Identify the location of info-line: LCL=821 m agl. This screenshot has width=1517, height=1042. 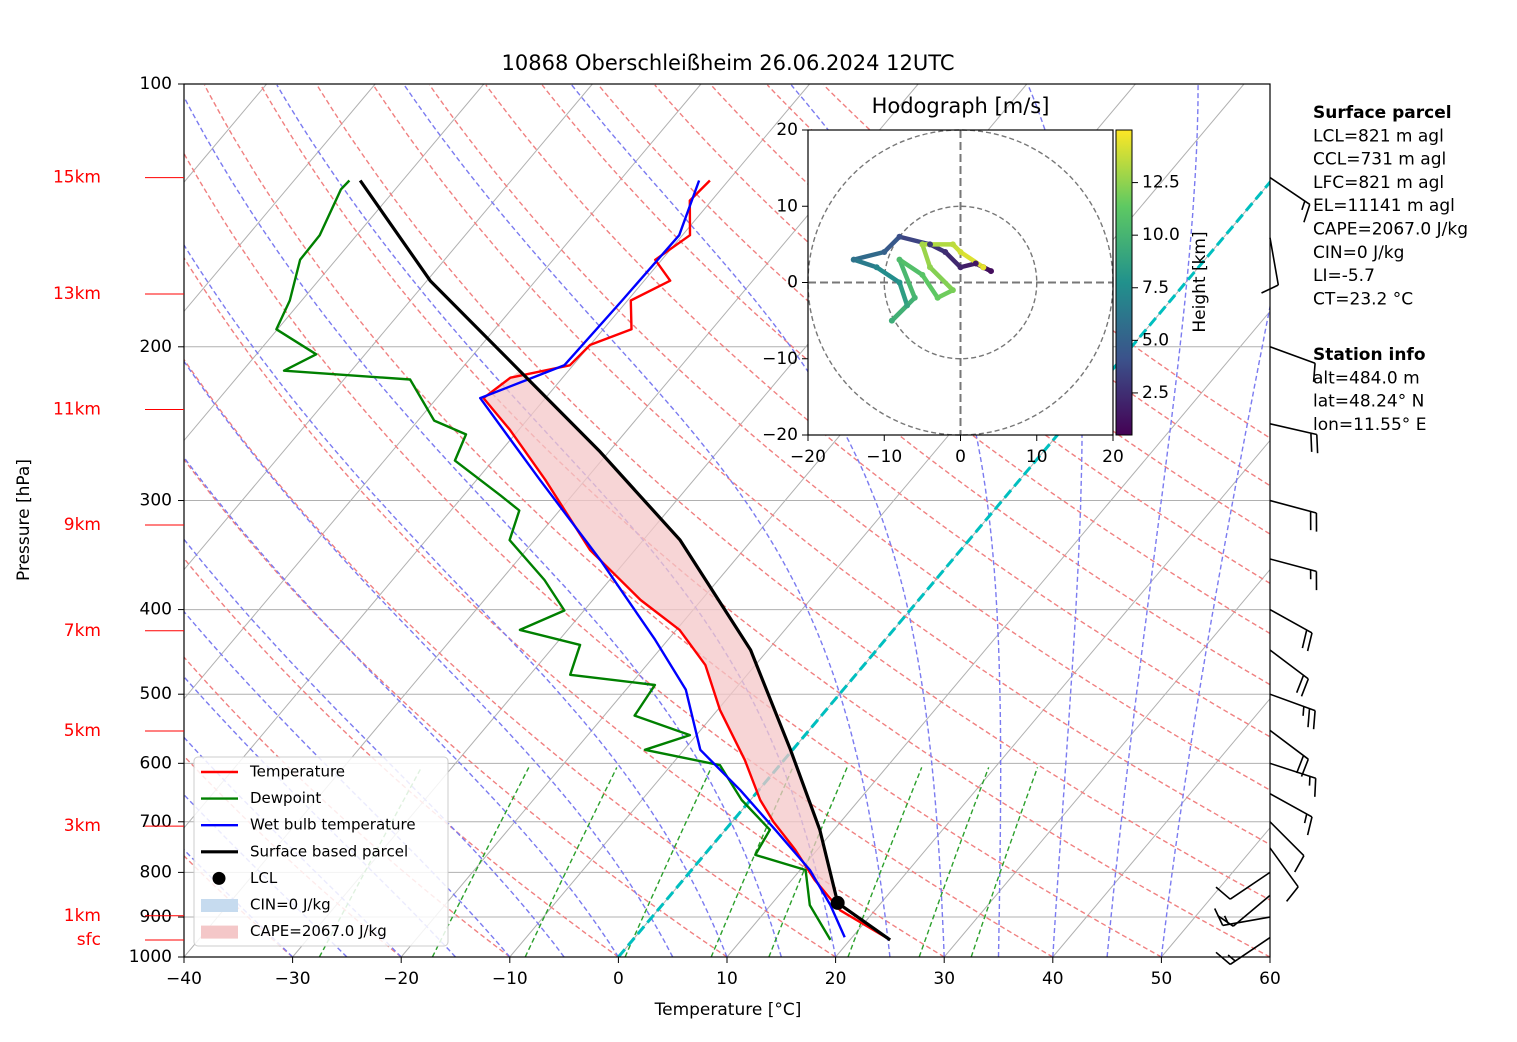
(1378, 136).